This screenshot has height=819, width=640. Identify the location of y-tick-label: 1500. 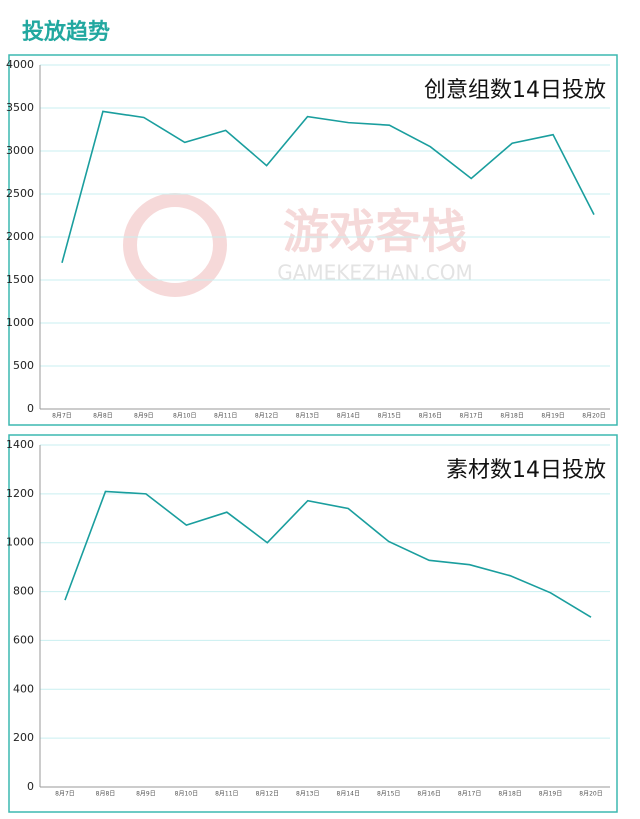
(20, 279).